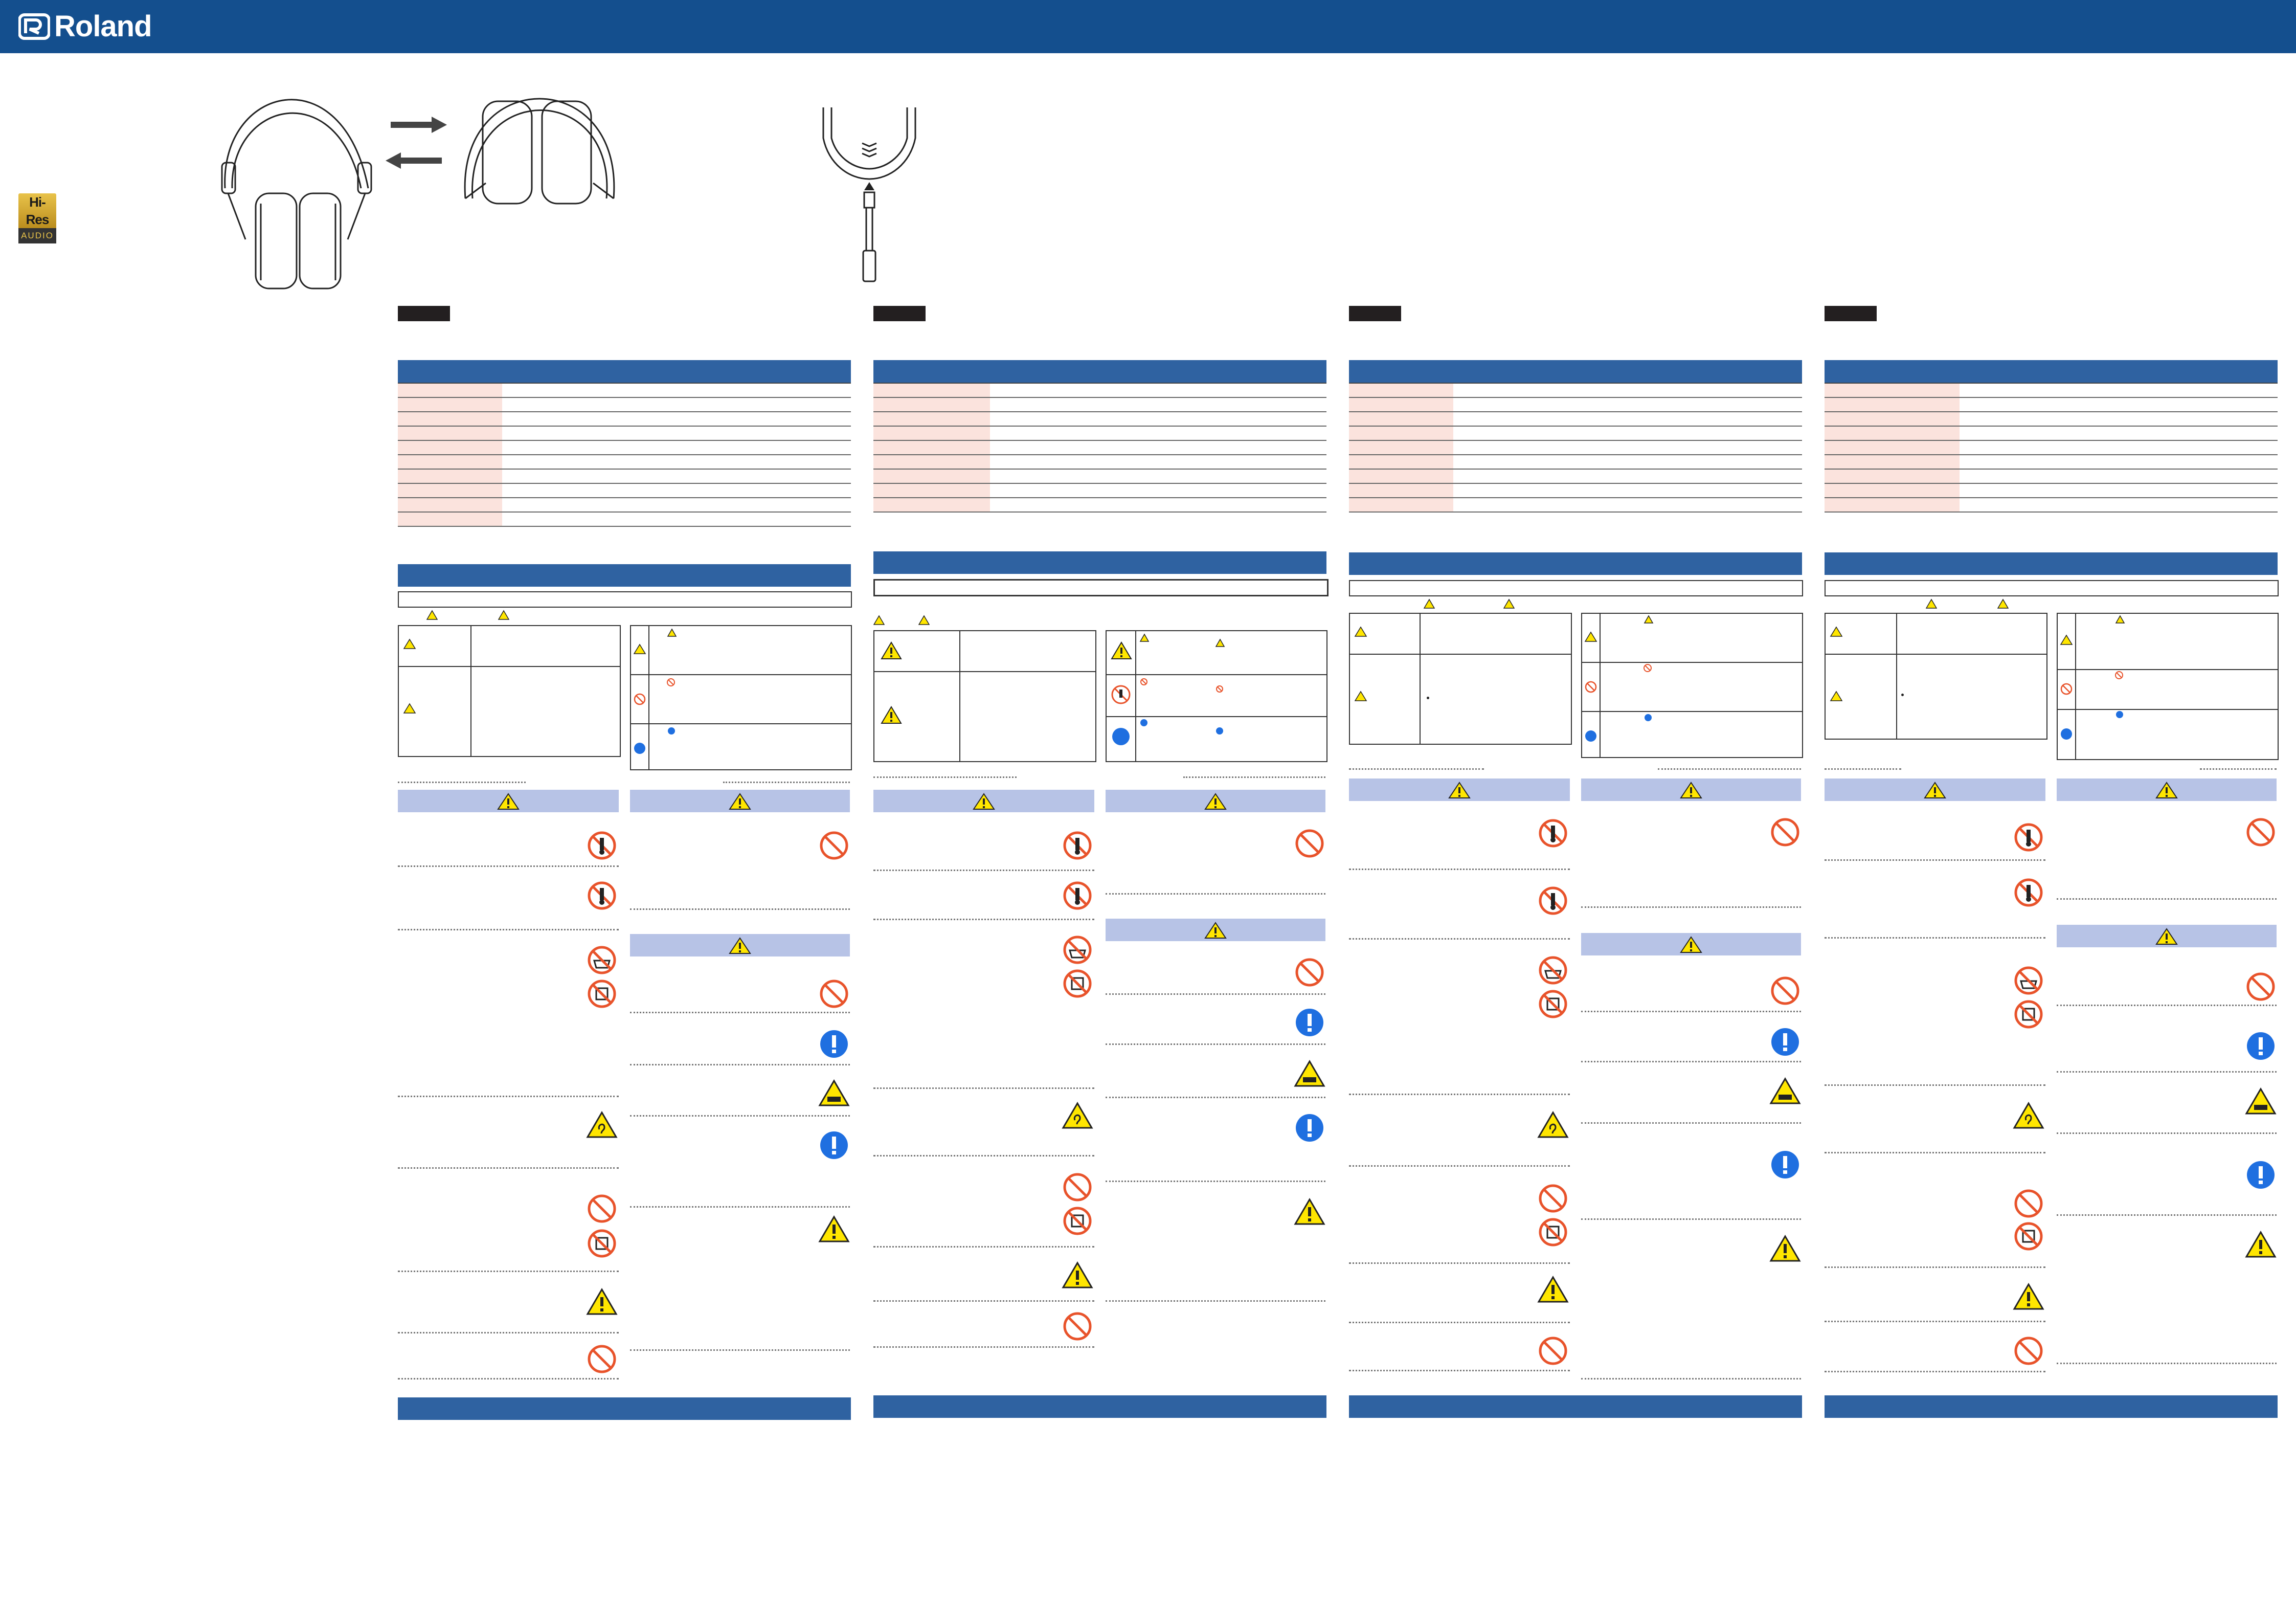  I want to click on hi-res-badge-line2: AUDIO, so click(37, 235).